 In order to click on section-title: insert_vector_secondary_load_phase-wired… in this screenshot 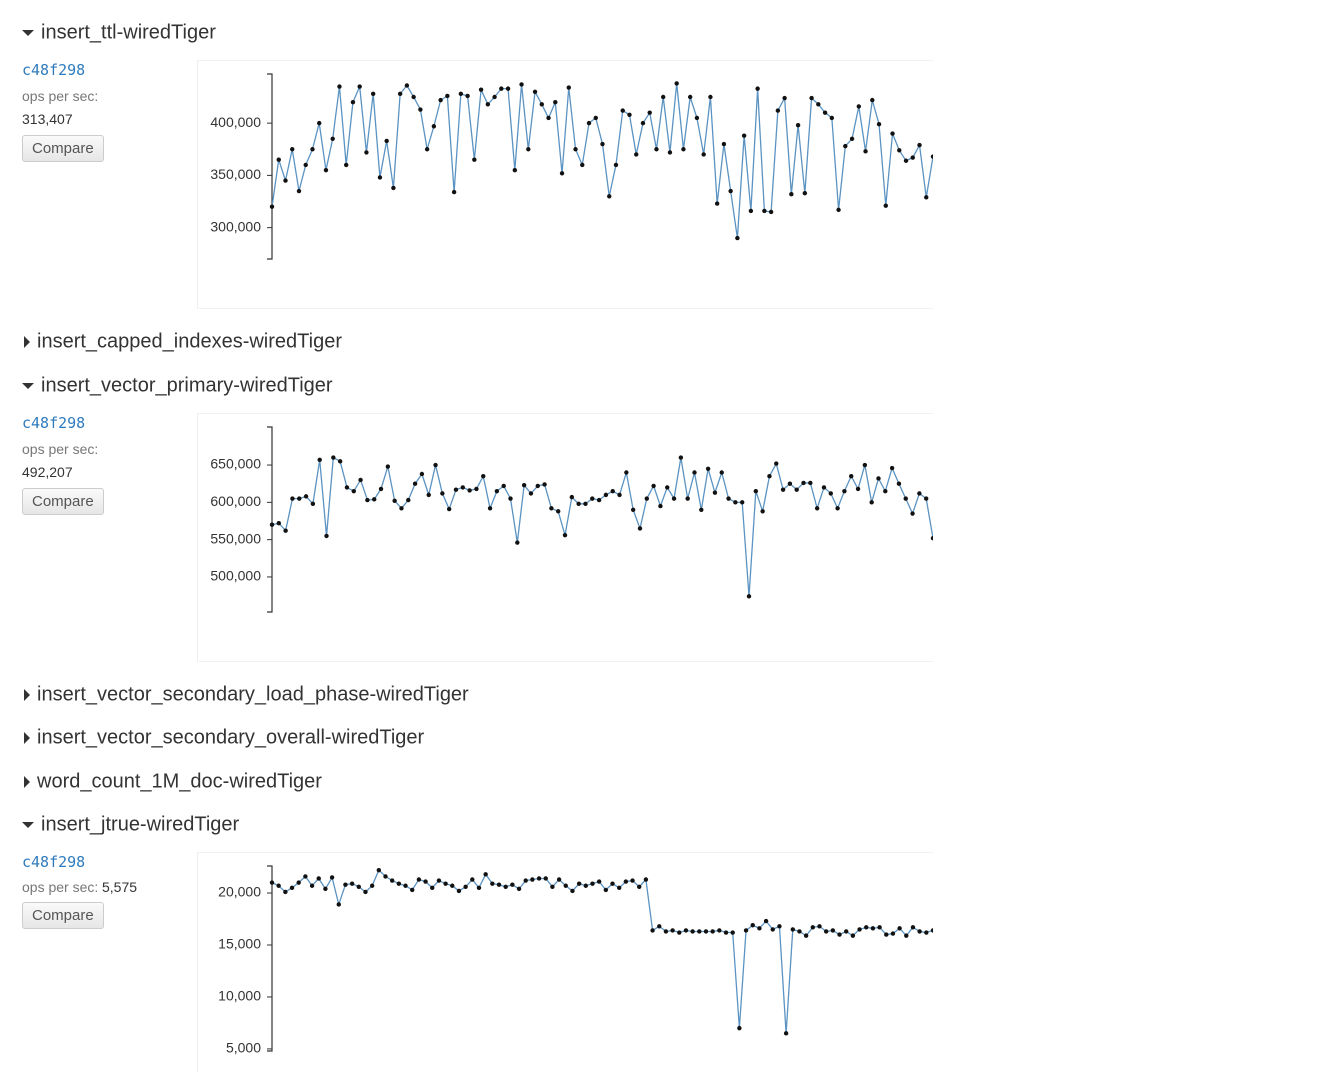, I will do `click(253, 694)`.